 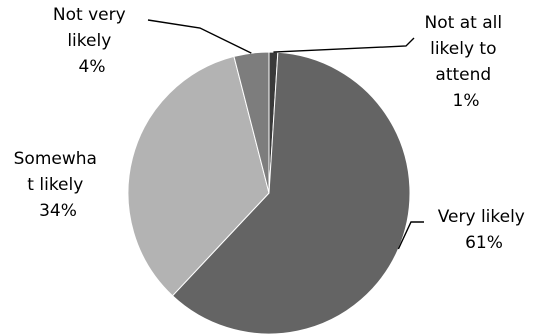 What do you see at coordinates (344, 45) in the screenshot?
I see `leader-line-not-at-all-likely` at bounding box center [344, 45].